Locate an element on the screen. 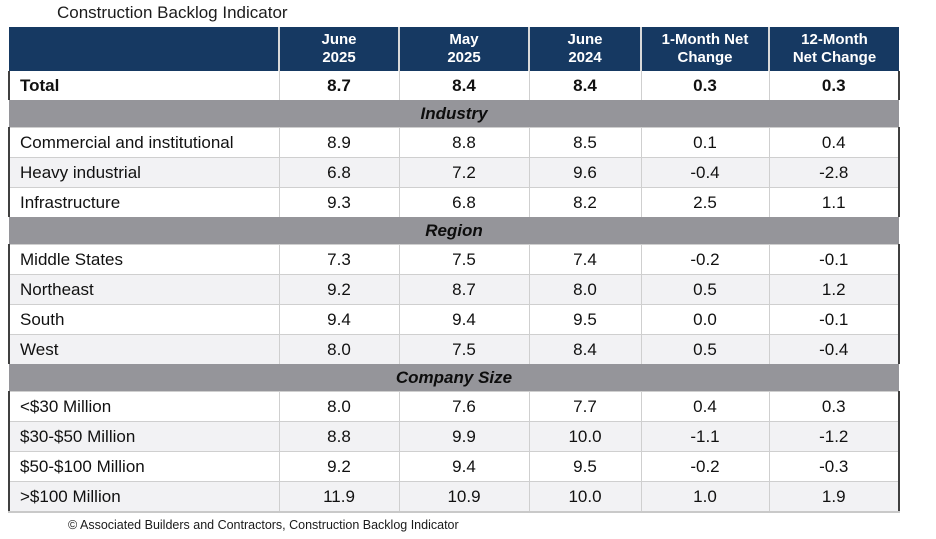  cell-value: 8.2 is located at coordinates (584, 202).